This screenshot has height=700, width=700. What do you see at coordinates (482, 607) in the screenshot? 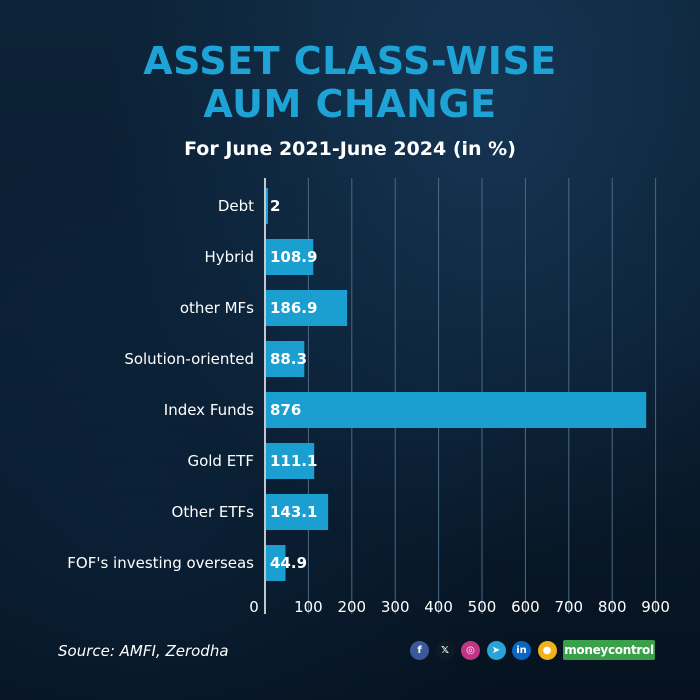
I see `x-tick-label: 500` at bounding box center [482, 607].